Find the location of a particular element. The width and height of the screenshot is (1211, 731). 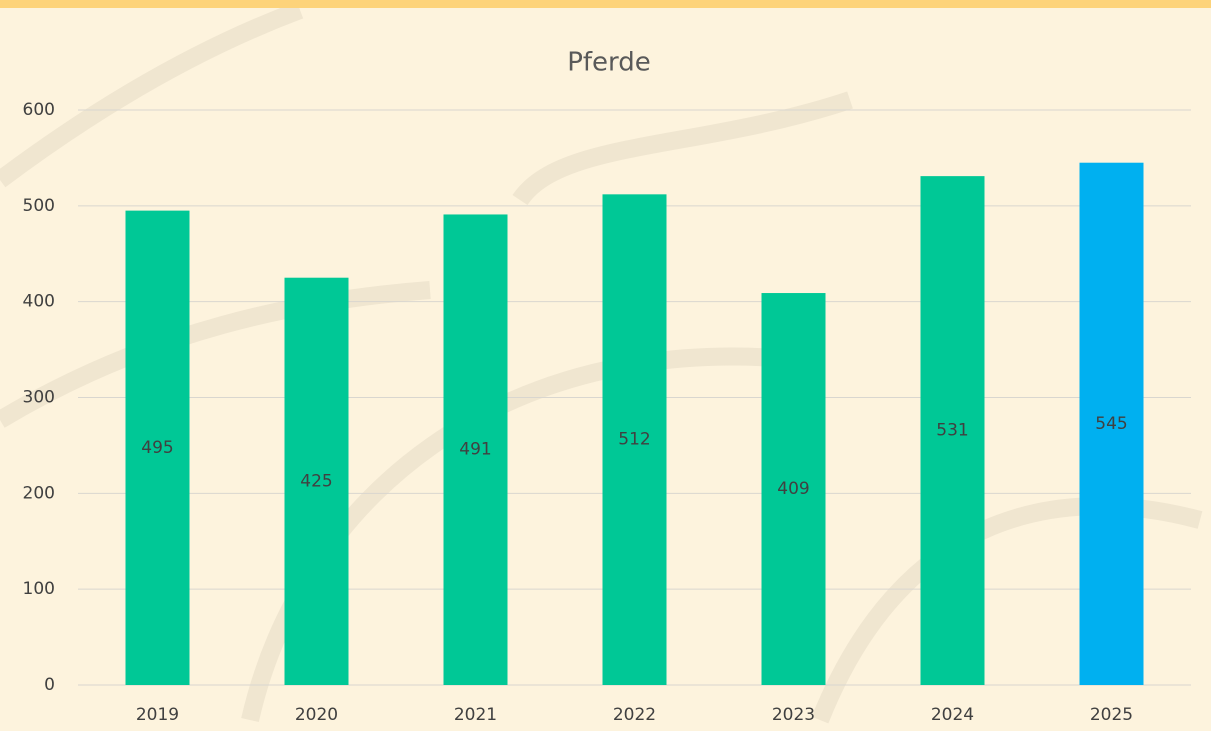

x-tick-label: 2020 is located at coordinates (316, 715).